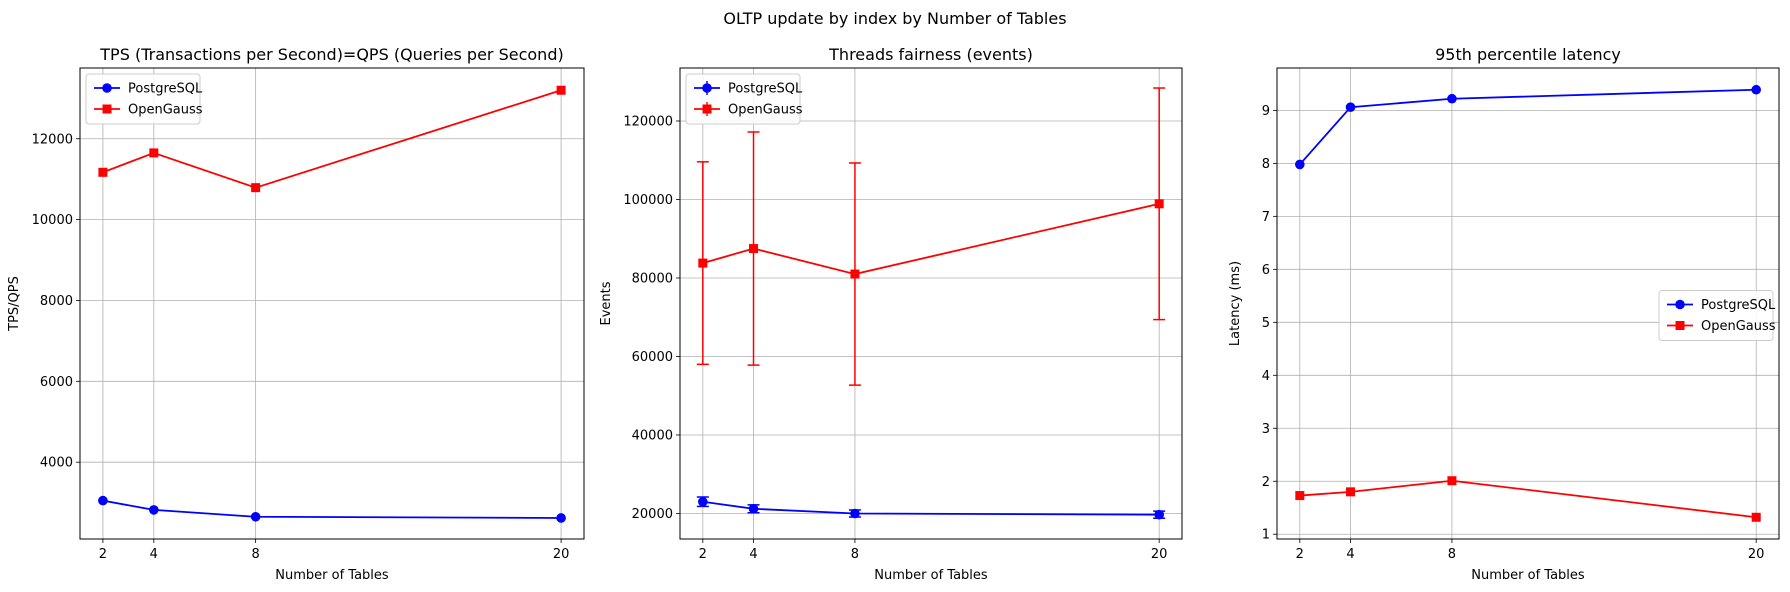  What do you see at coordinates (1266, 217) in the screenshot?
I see `y-tick-label: 7` at bounding box center [1266, 217].